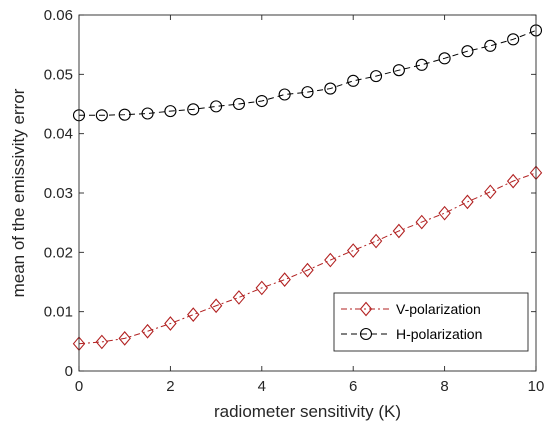  Describe the element at coordinates (438, 309) in the screenshot. I see `legend-label: V-polarization` at that location.